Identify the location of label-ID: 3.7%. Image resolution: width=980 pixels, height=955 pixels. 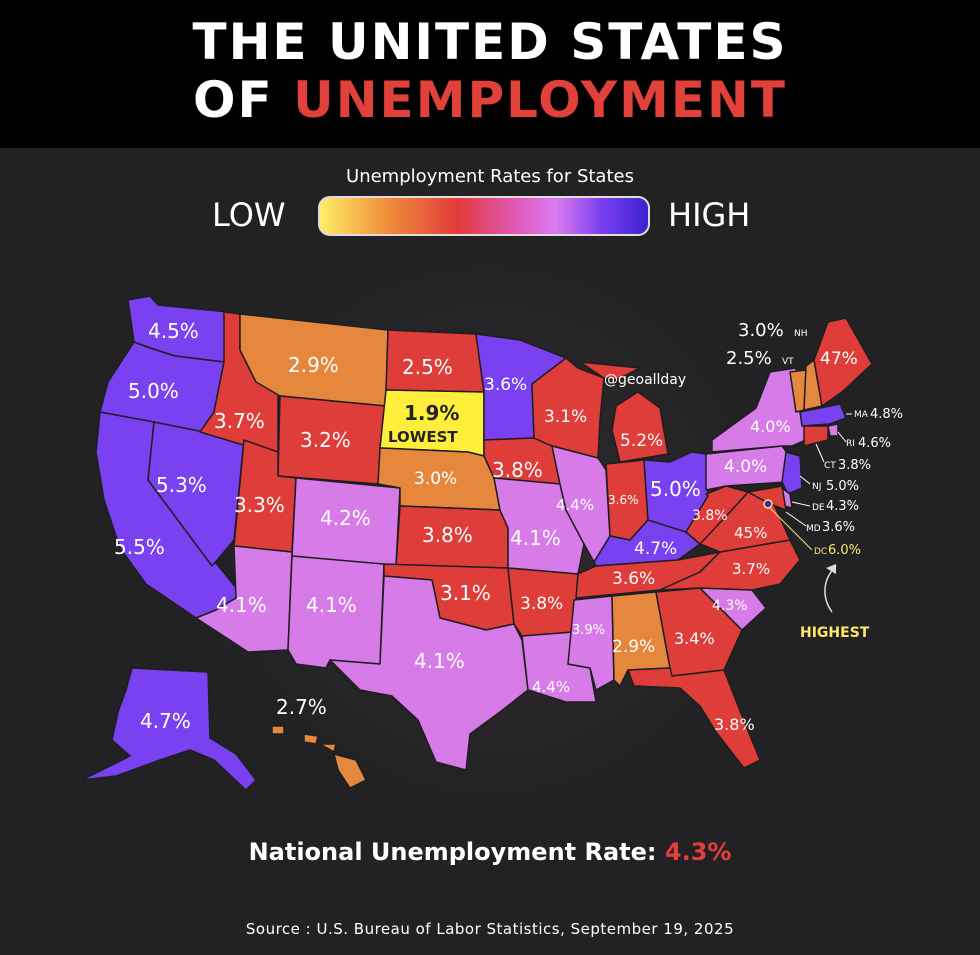
(239, 421).